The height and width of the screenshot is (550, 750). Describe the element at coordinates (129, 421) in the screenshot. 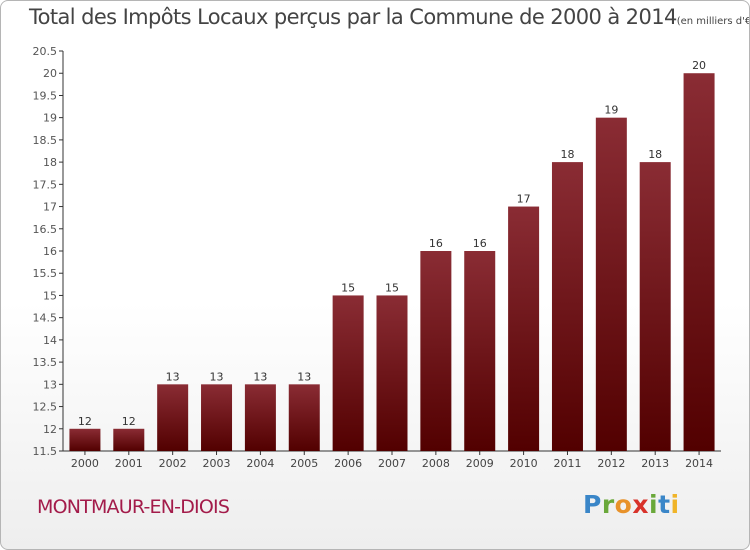

I see `data-label-2001: 12` at that location.